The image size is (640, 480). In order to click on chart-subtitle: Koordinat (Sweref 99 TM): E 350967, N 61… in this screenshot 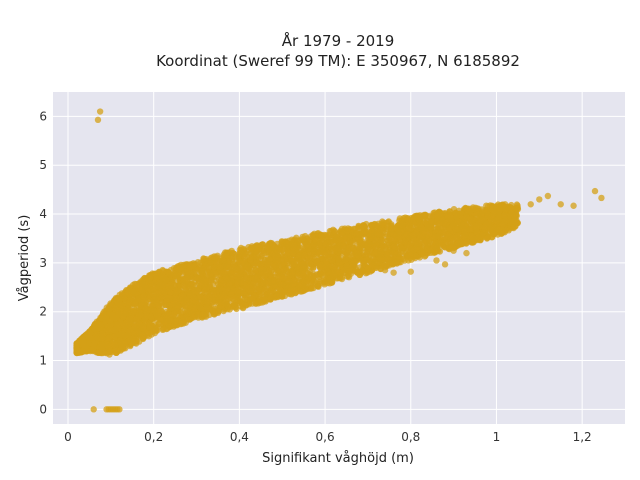, I will do `click(338, 61)`.